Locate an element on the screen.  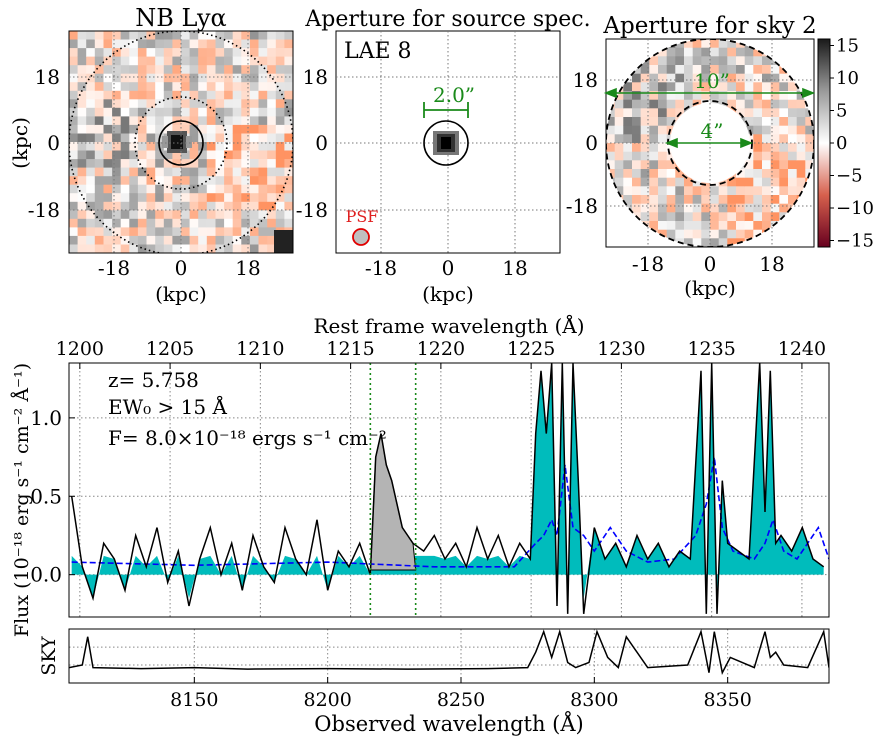
aperture-size-label: 2.0” is located at coordinates (454, 95).